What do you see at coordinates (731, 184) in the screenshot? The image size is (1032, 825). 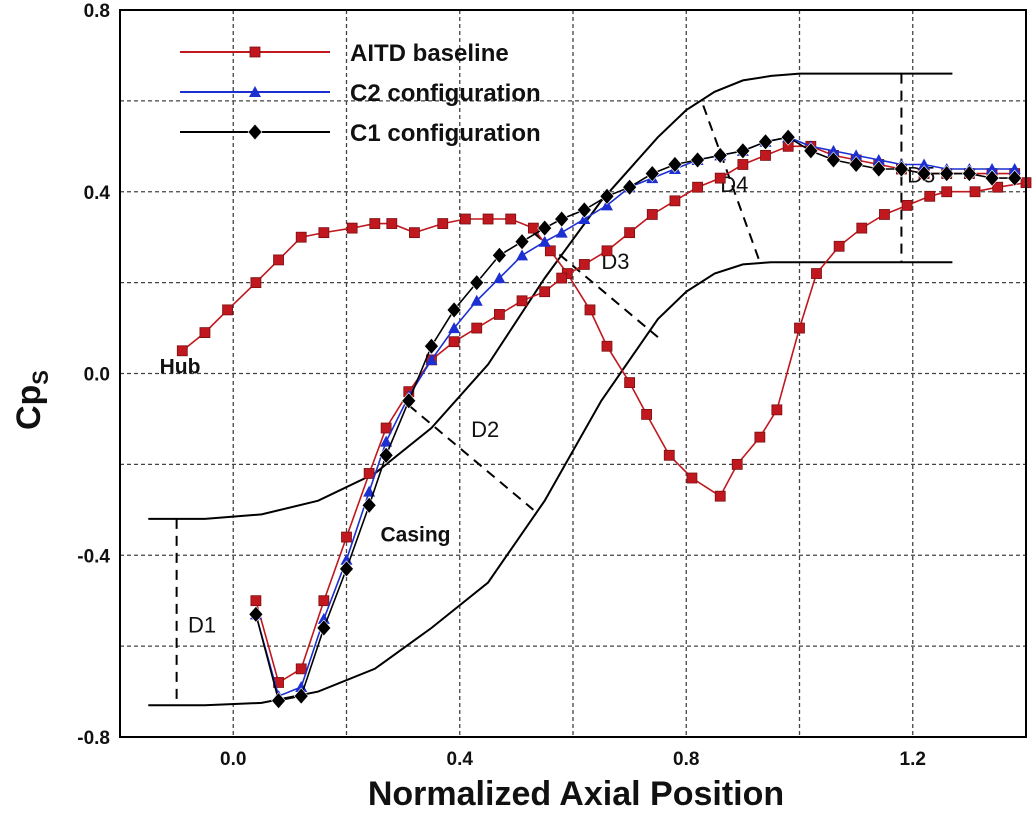 I see `section-line` at bounding box center [731, 184].